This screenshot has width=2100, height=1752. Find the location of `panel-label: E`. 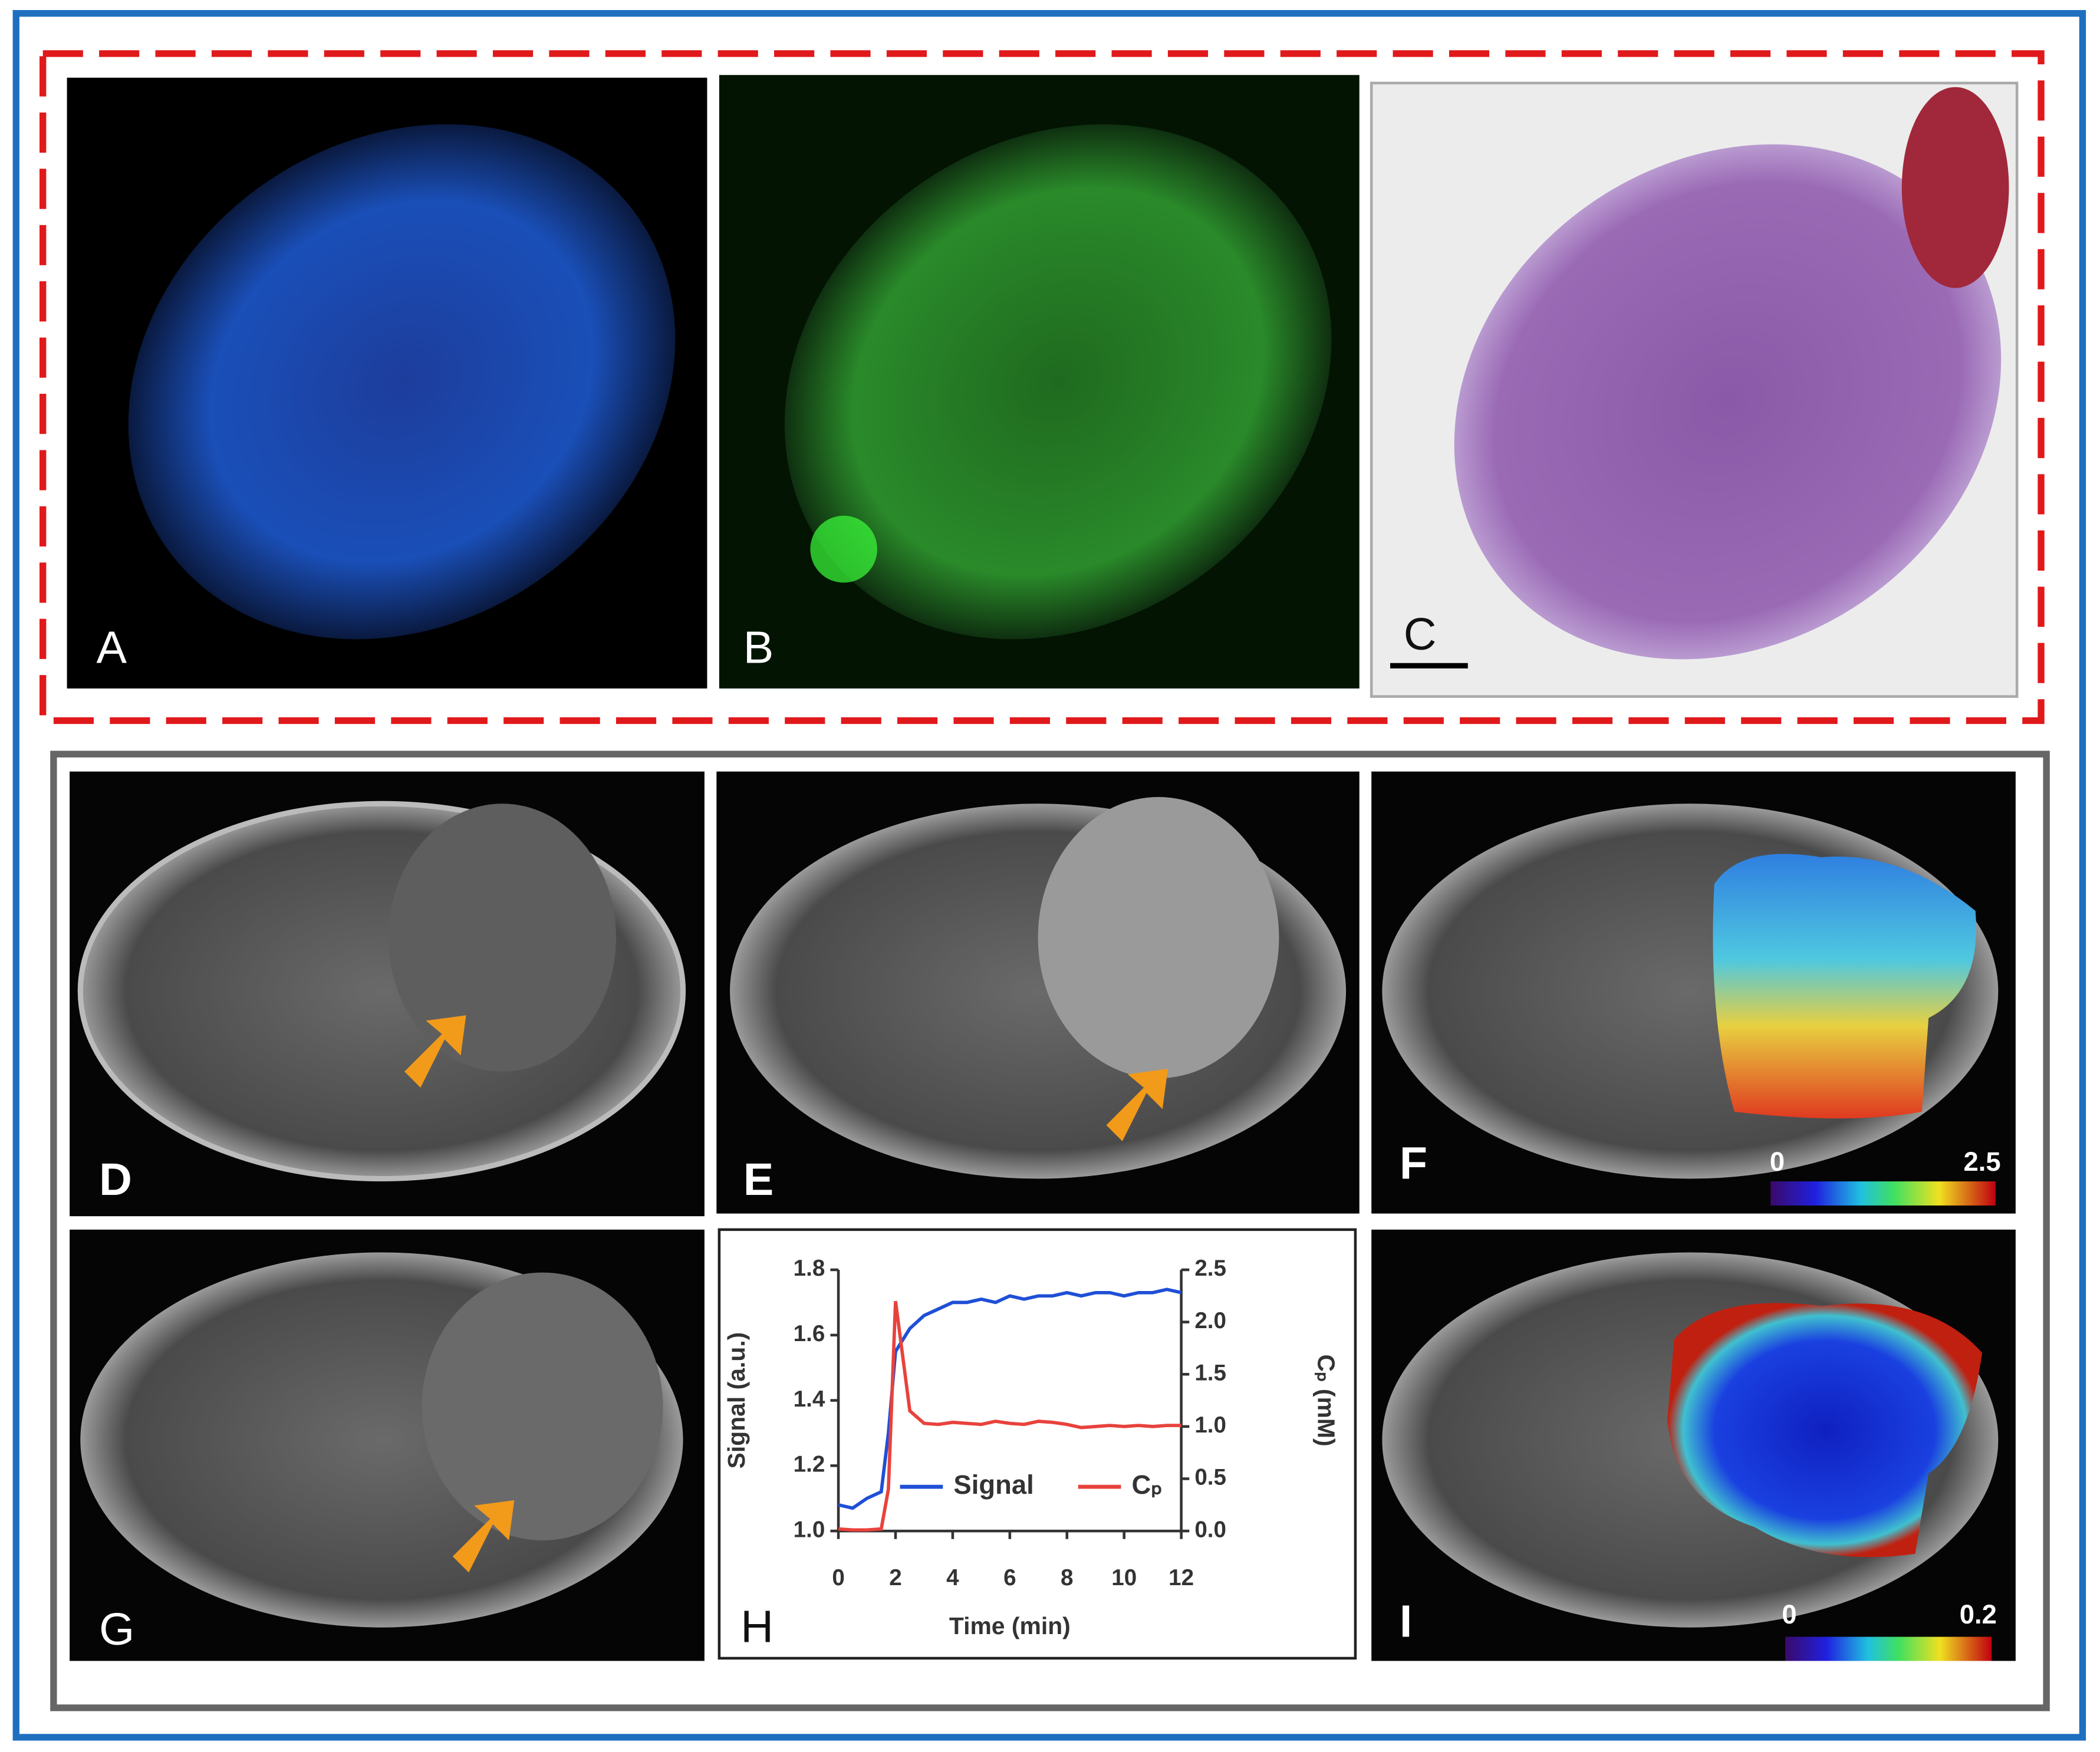

panel-label: E is located at coordinates (759, 1179).